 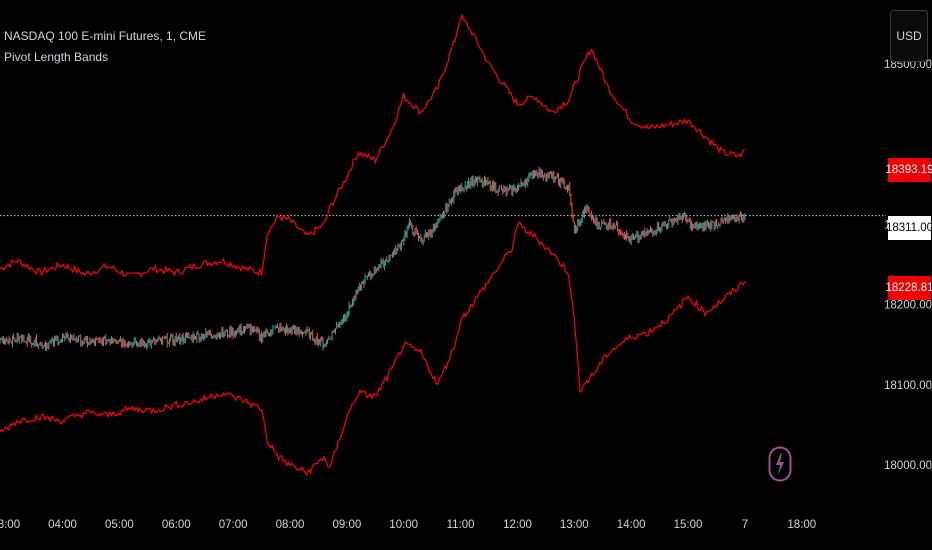 I want to click on last-price: 18311.00, so click(x=908, y=228).